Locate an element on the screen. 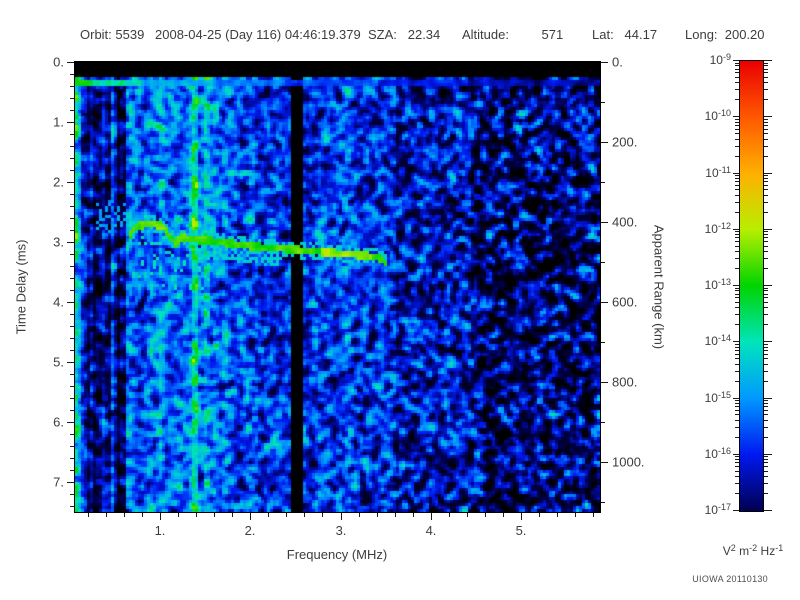 Image resolution: width=800 pixels, height=600 pixels. y2-tick-label: 400. is located at coordinates (625, 222).